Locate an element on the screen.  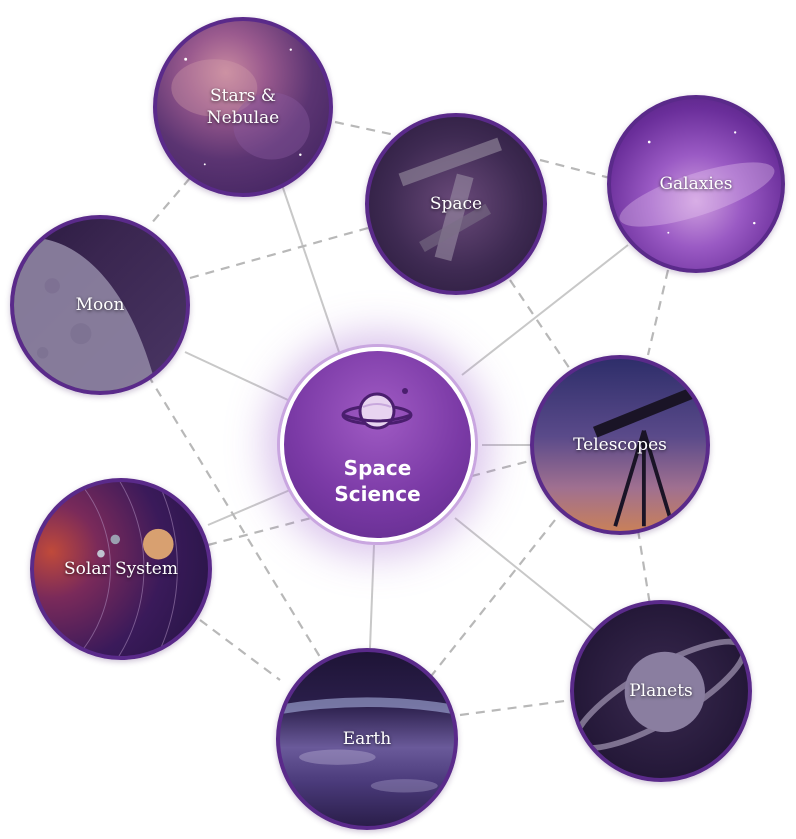
space-station-image is located at coordinates (450, 199).